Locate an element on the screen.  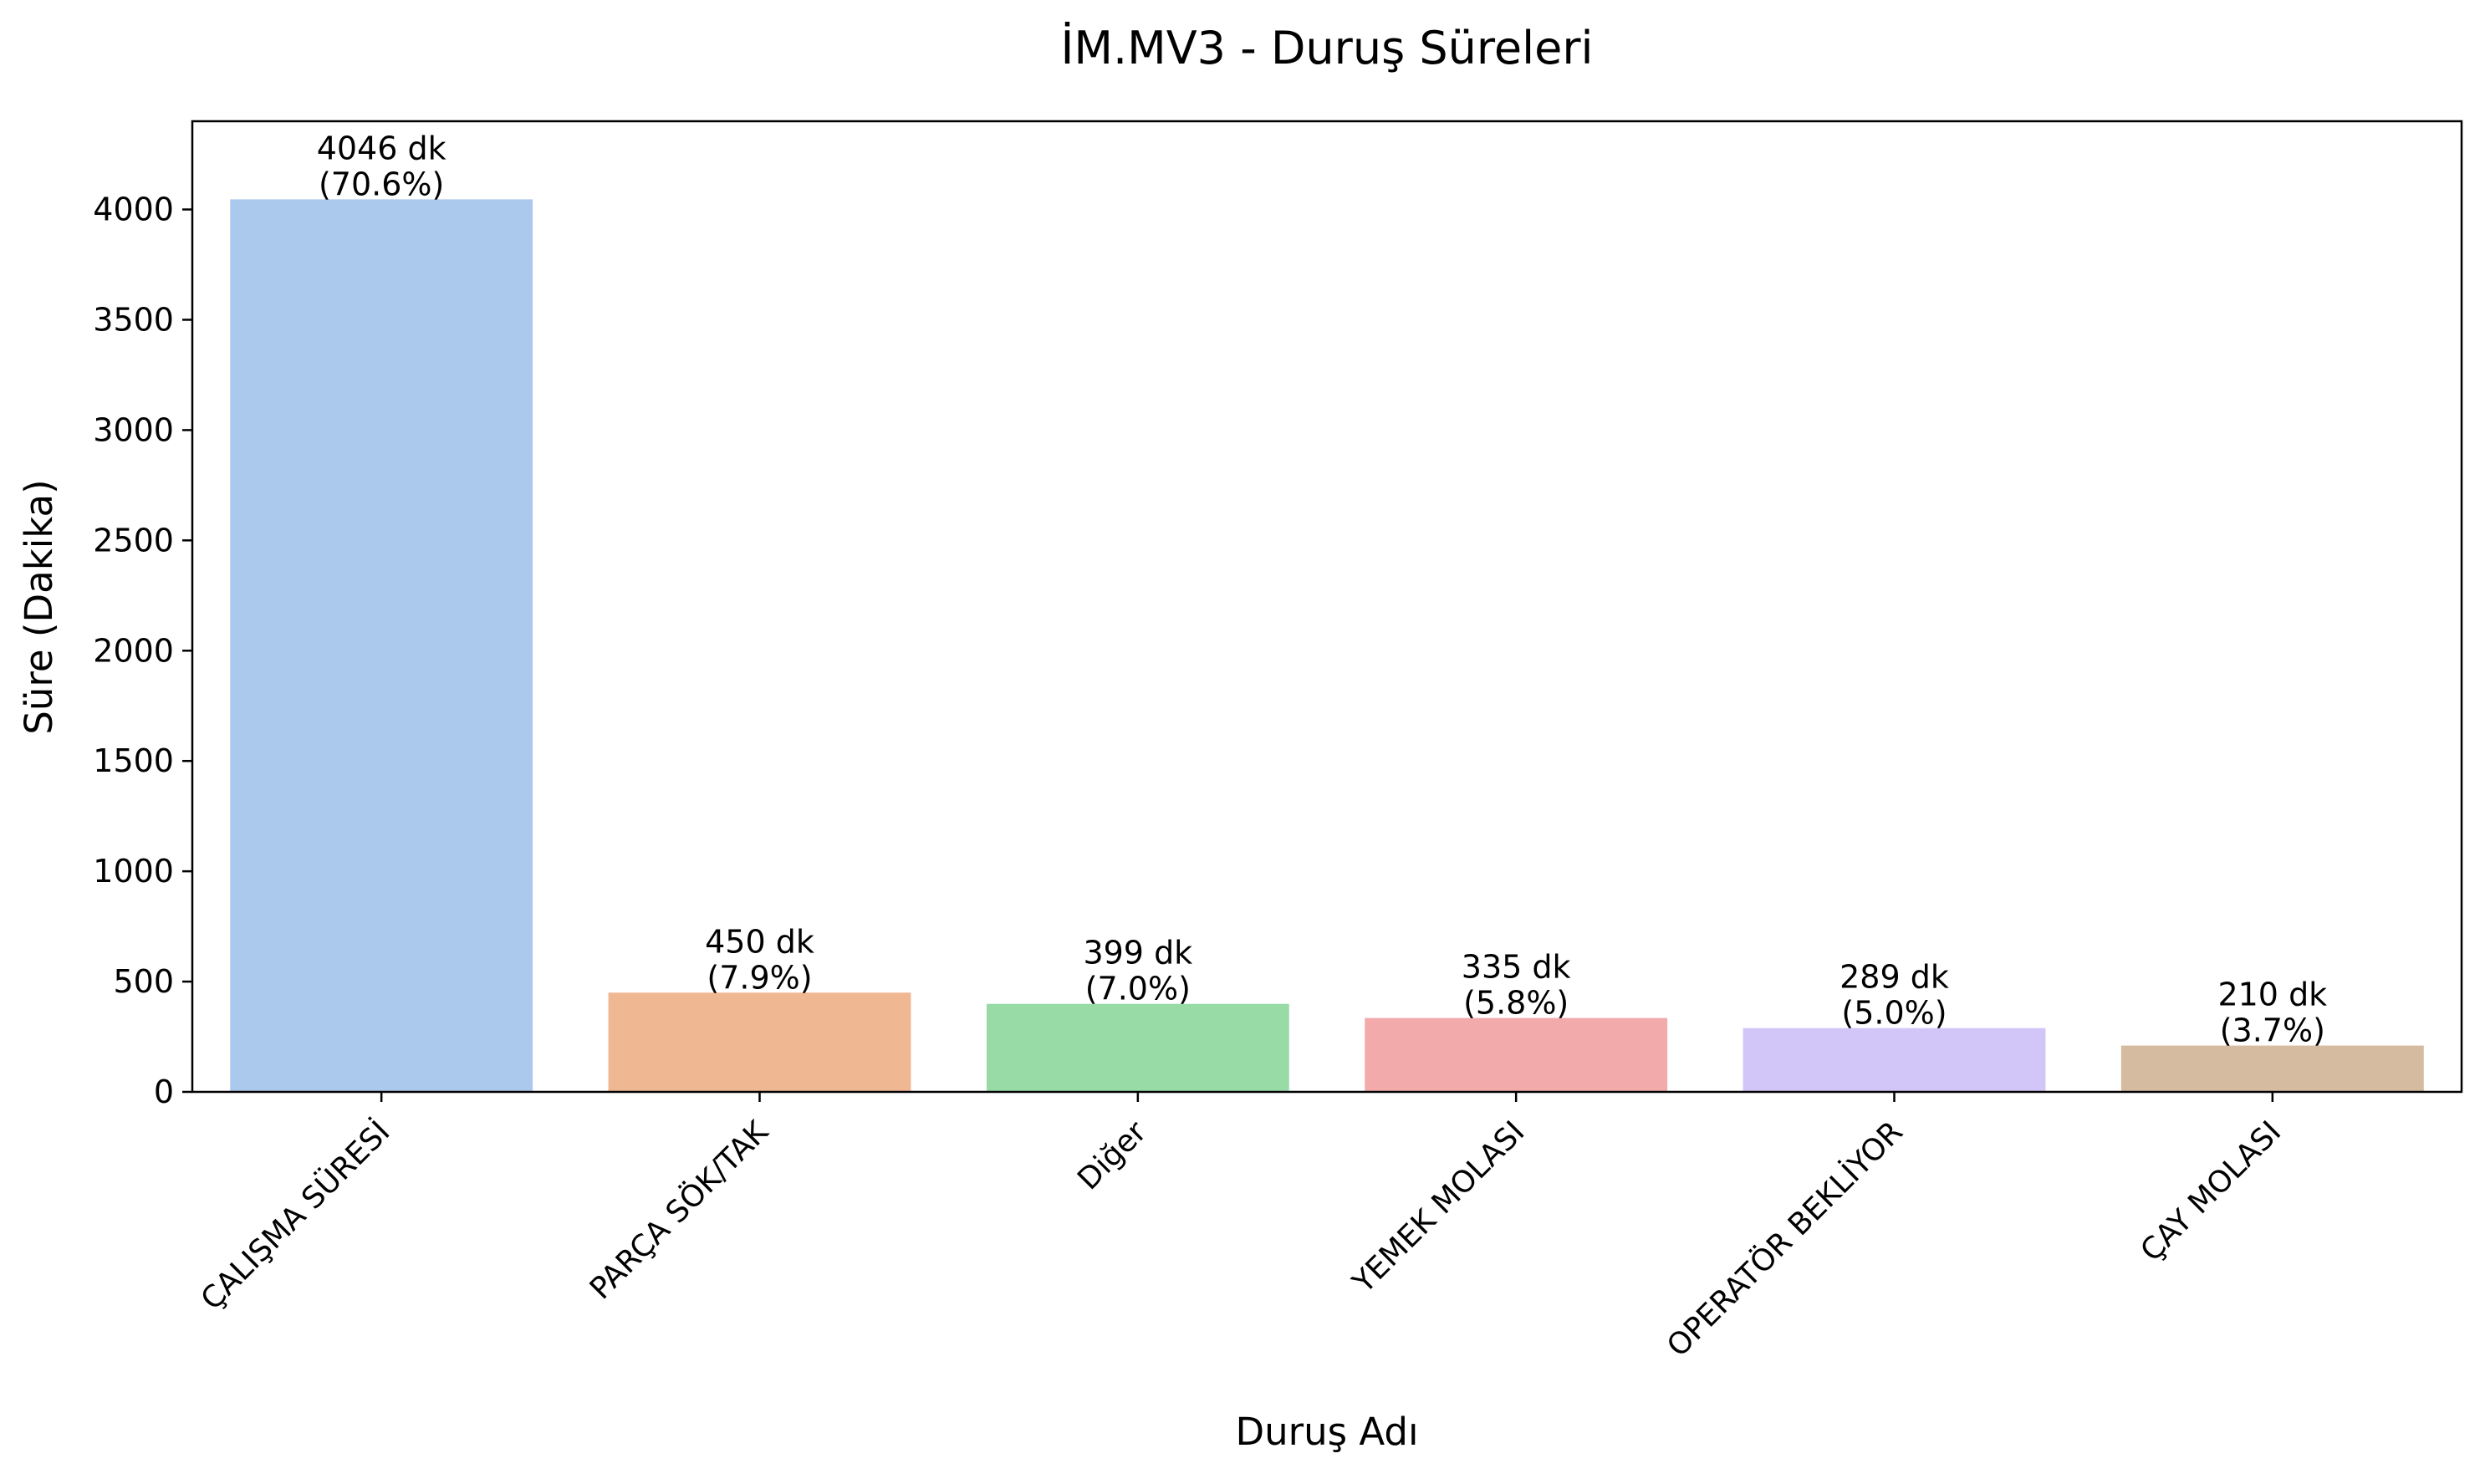
bar-percent-label: (7.9%) is located at coordinates (759, 978).